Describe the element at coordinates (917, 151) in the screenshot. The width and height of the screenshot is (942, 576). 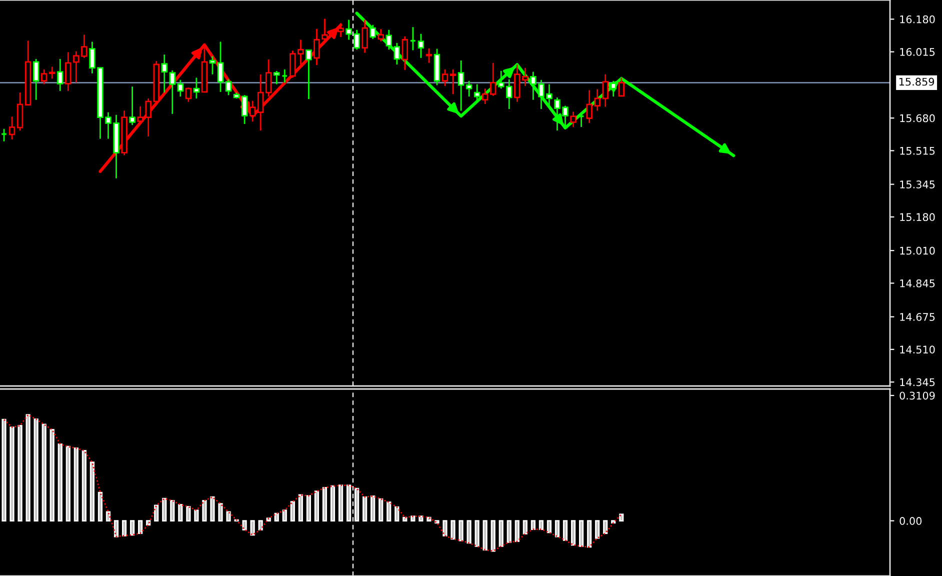
I see `y-tick-label: 15.515` at that location.